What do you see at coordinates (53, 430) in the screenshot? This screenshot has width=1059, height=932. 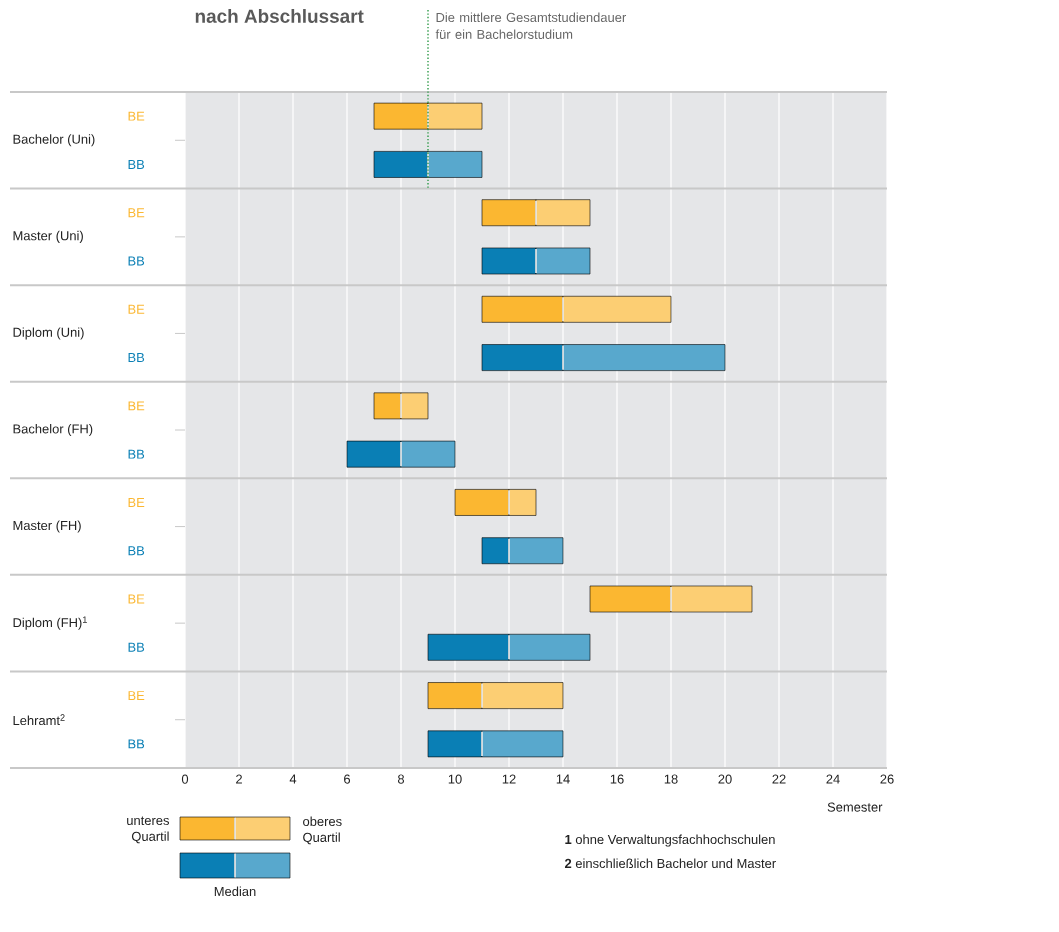 I see `y-tick-label: Bachelor (FH)` at bounding box center [53, 430].